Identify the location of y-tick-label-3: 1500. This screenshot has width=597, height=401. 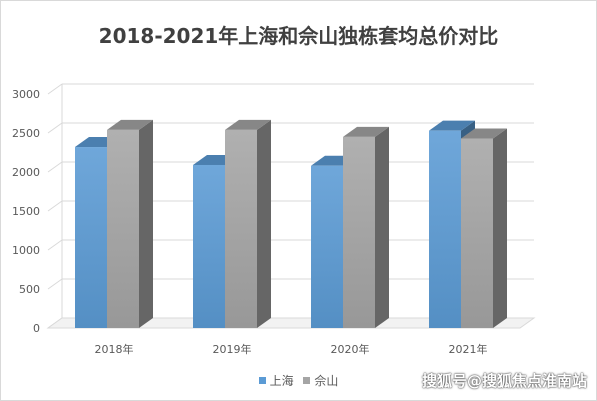
(26, 211).